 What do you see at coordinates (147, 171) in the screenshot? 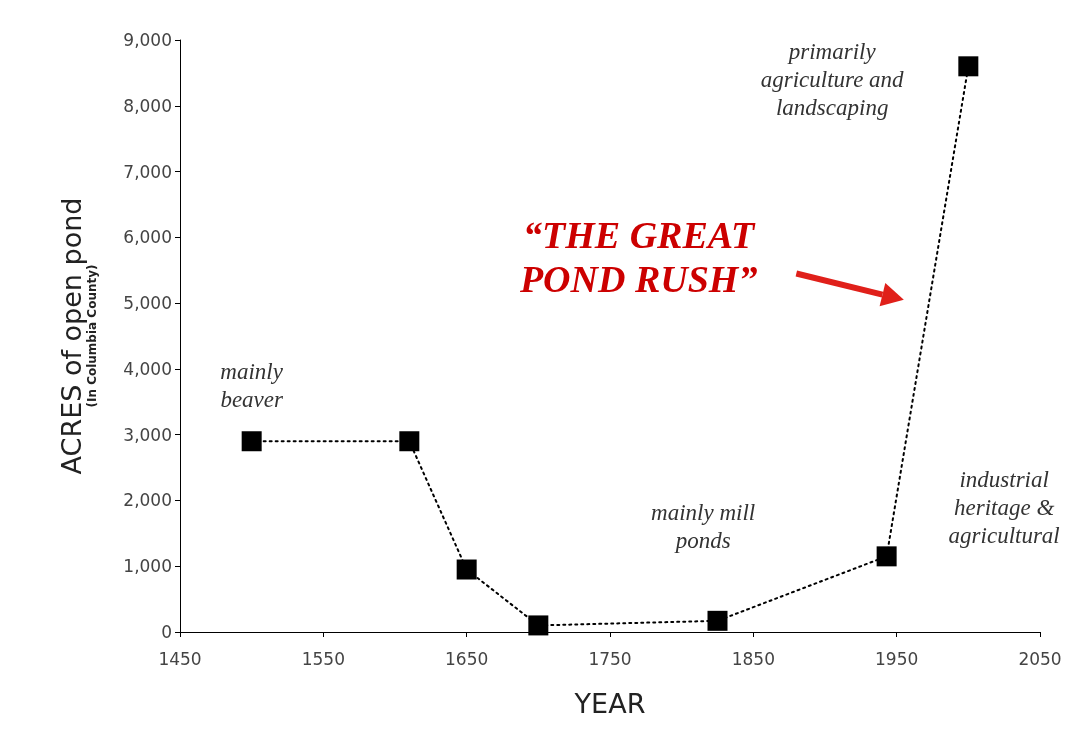
I see `y-tick-label: 7,000` at bounding box center [147, 171].